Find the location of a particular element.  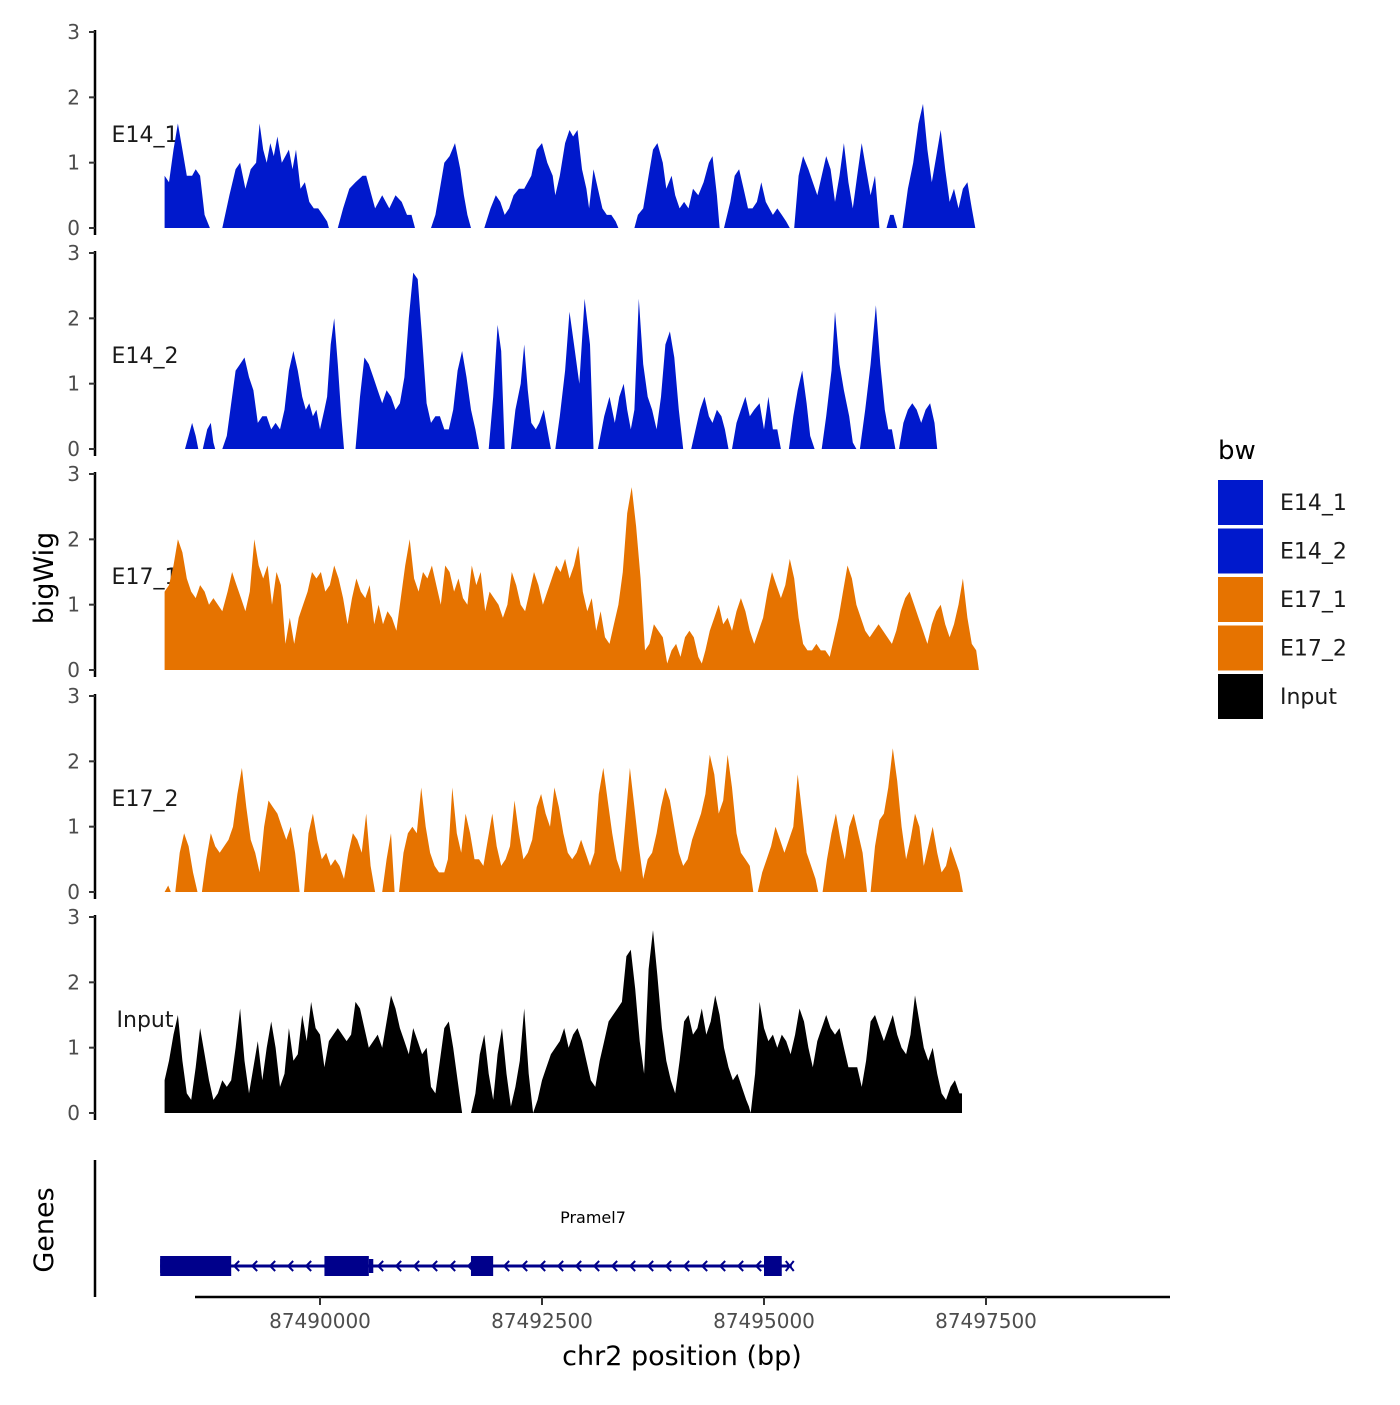

track-e14_1: 0 1 2 3 E14_1 is located at coordinates (521, 130).